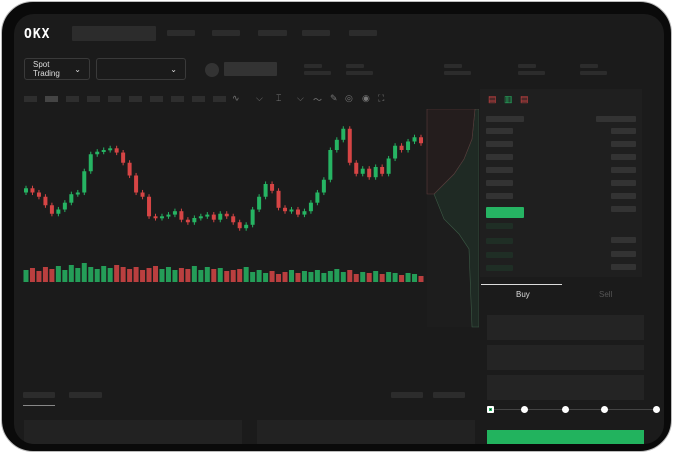 Image resolution: width=673 pixels, height=453 pixels. I want to click on buy-button, so click(565, 437).